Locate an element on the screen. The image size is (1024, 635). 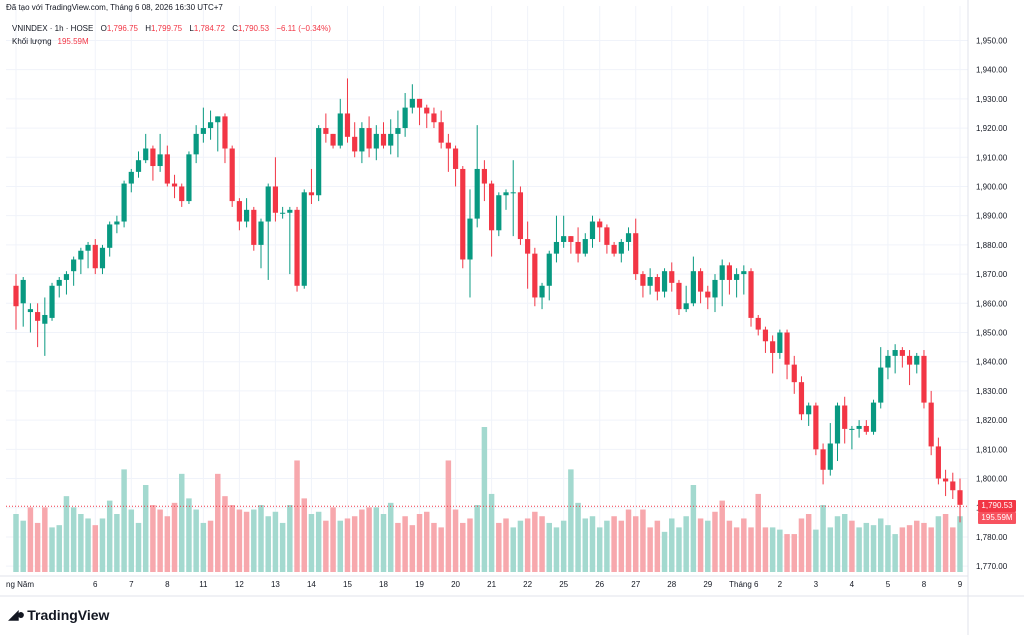
ohlc-open-label: O is located at coordinates (103, 28).